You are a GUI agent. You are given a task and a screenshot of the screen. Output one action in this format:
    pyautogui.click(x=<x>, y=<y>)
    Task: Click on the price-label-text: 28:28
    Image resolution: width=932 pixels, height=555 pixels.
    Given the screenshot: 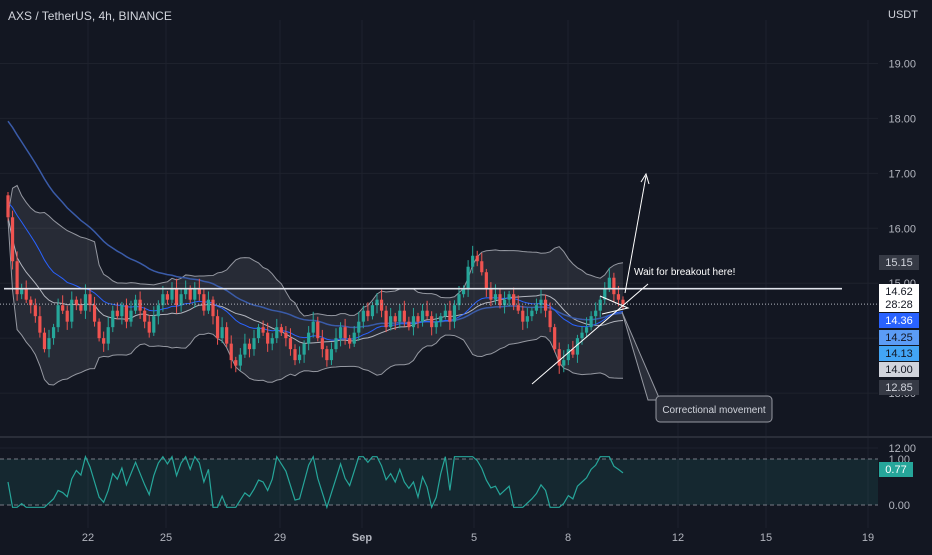 What is the action you would take?
    pyautogui.click(x=899, y=305)
    